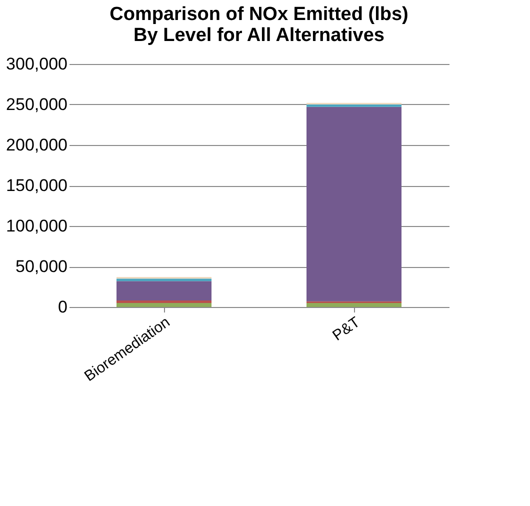 The height and width of the screenshot is (506, 530). Describe the element at coordinates (347, 329) in the screenshot. I see `x-tick-label: P&T` at that location.